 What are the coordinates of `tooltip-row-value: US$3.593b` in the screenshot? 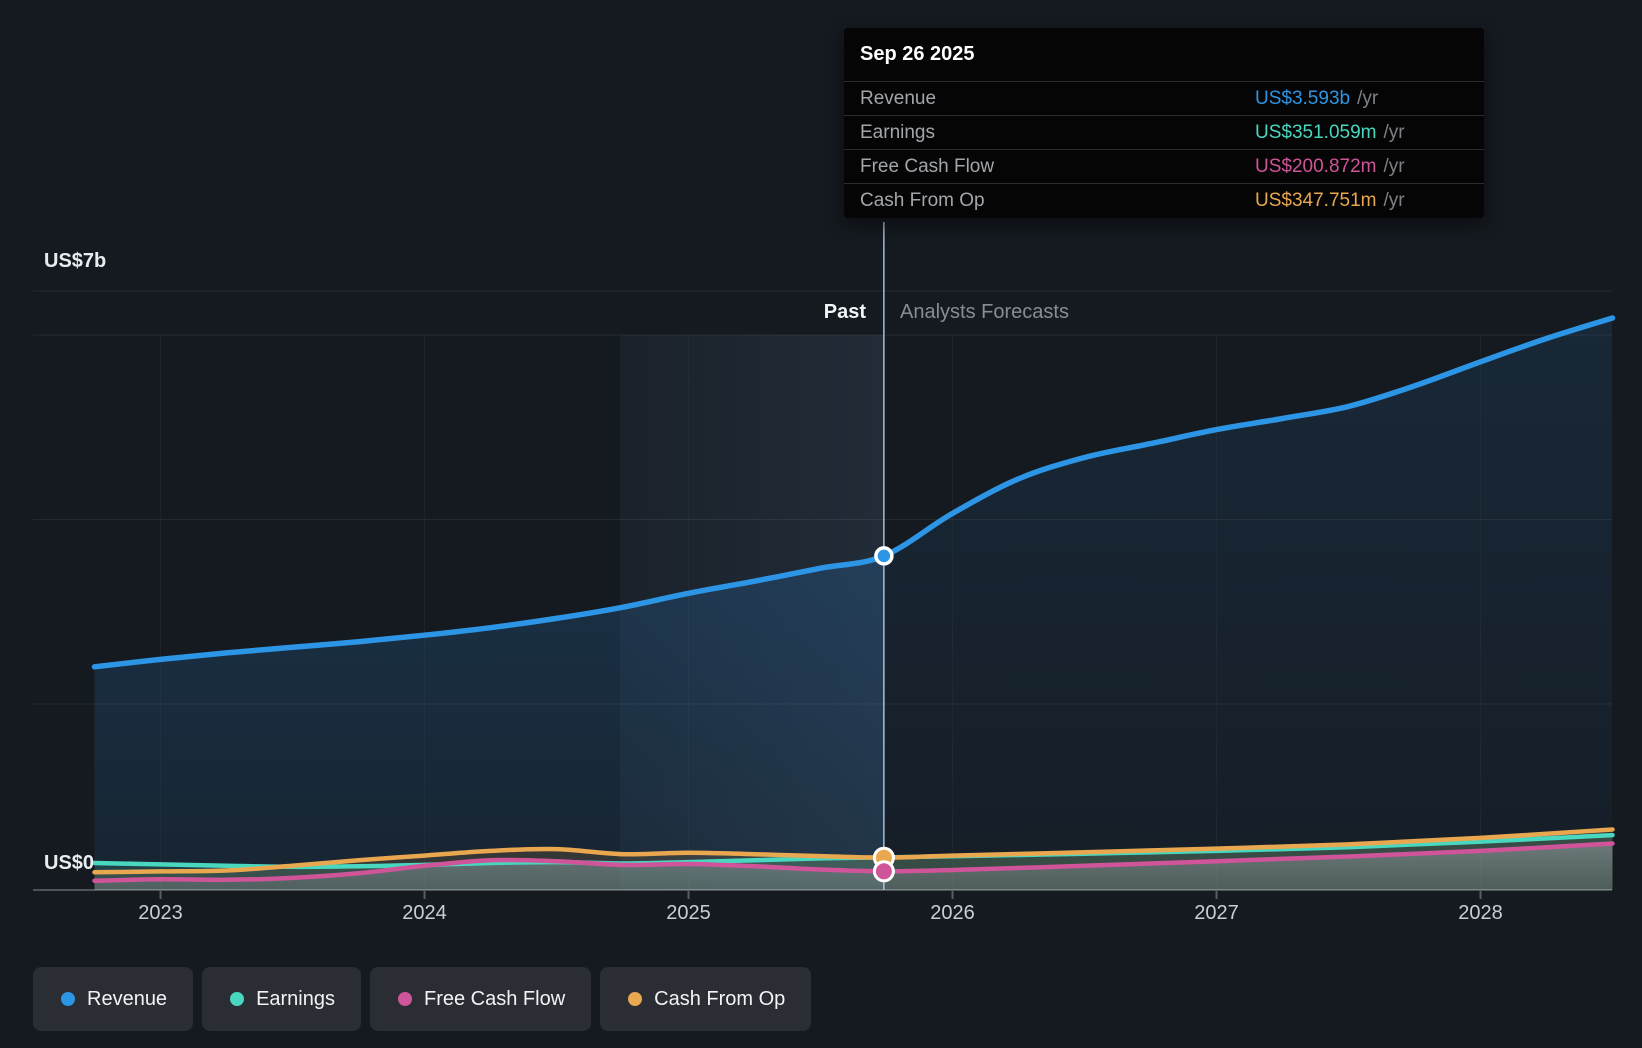 It's located at (1303, 98).